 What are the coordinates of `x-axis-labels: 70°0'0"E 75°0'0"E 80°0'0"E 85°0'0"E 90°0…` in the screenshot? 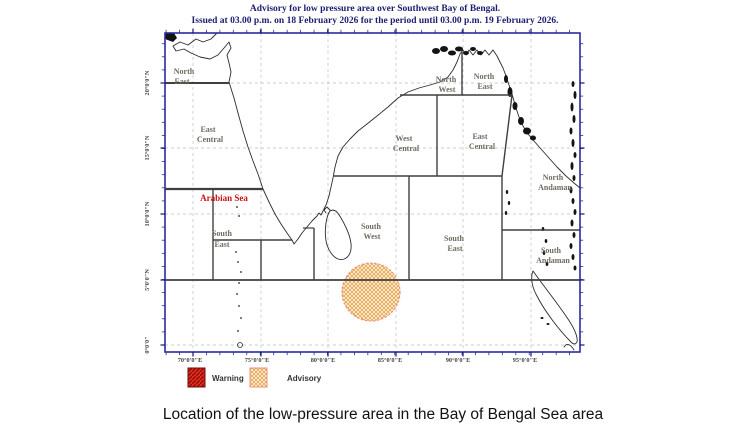 It's located at (358, 360).